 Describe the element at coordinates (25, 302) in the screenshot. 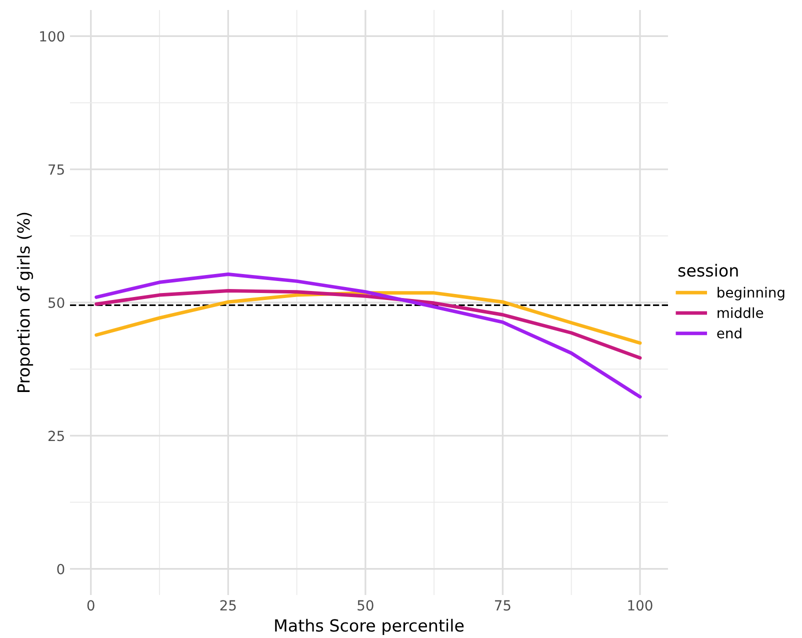

I see `y-axis-title: Proportion of girls (%)` at that location.